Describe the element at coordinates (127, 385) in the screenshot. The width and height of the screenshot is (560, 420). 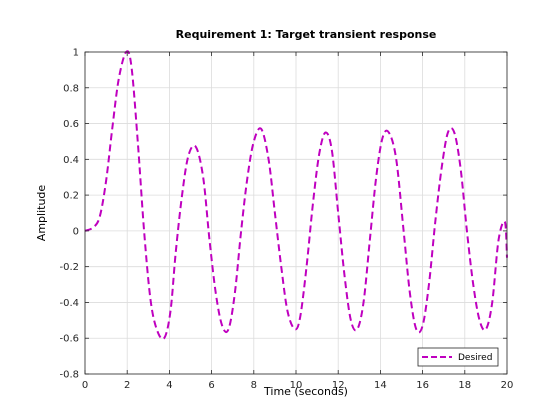
I see `x-tick-label: 2` at that location.